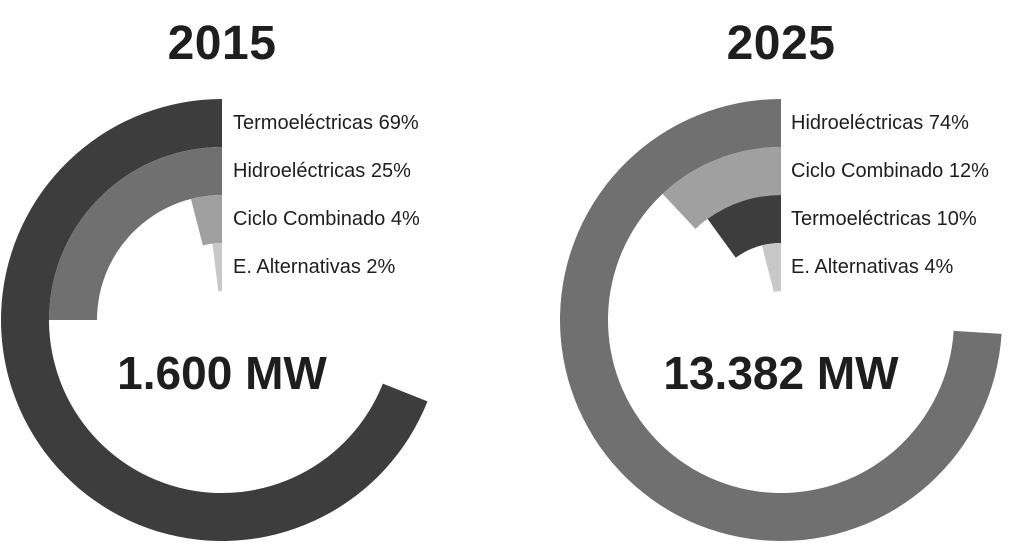 The width and height of the screenshot is (1024, 544). I want to click on chart-title-2015: 2015, so click(222, 43).